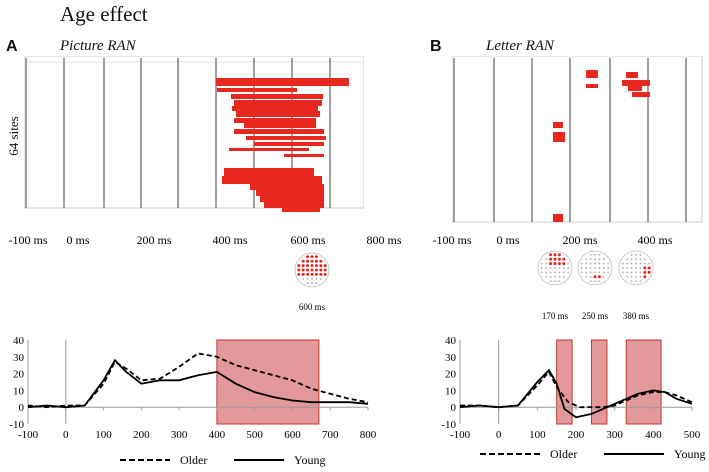 Image resolution: width=709 pixels, height=472 pixels. Describe the element at coordinates (98, 46) in the screenshot. I see `panel-a-title: Picture RAN` at that location.